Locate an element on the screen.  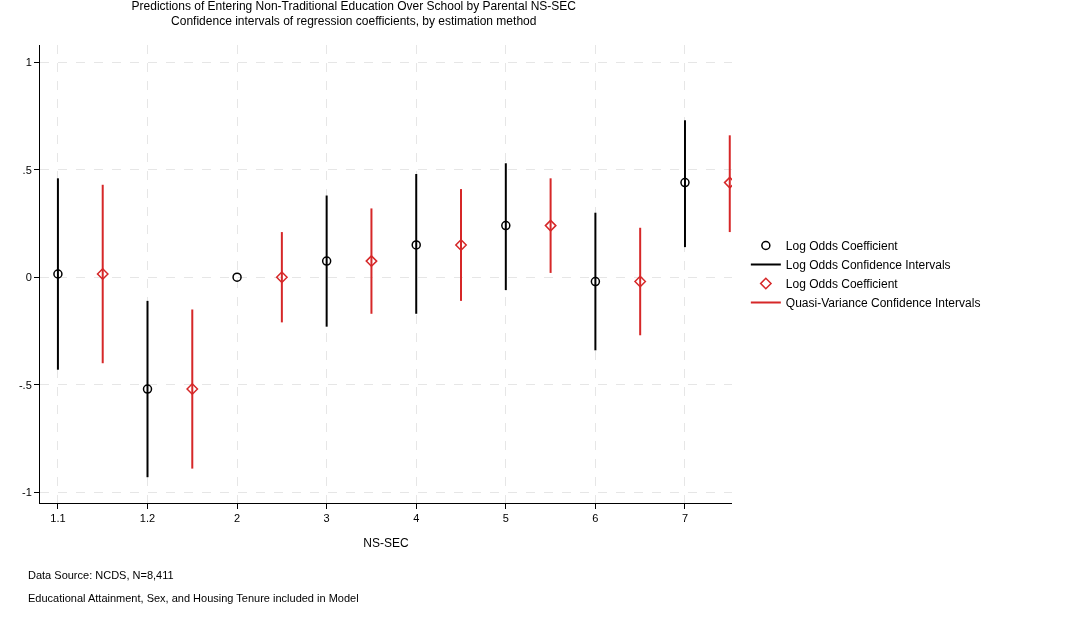
x-tick-label: 6 is located at coordinates (595, 518).